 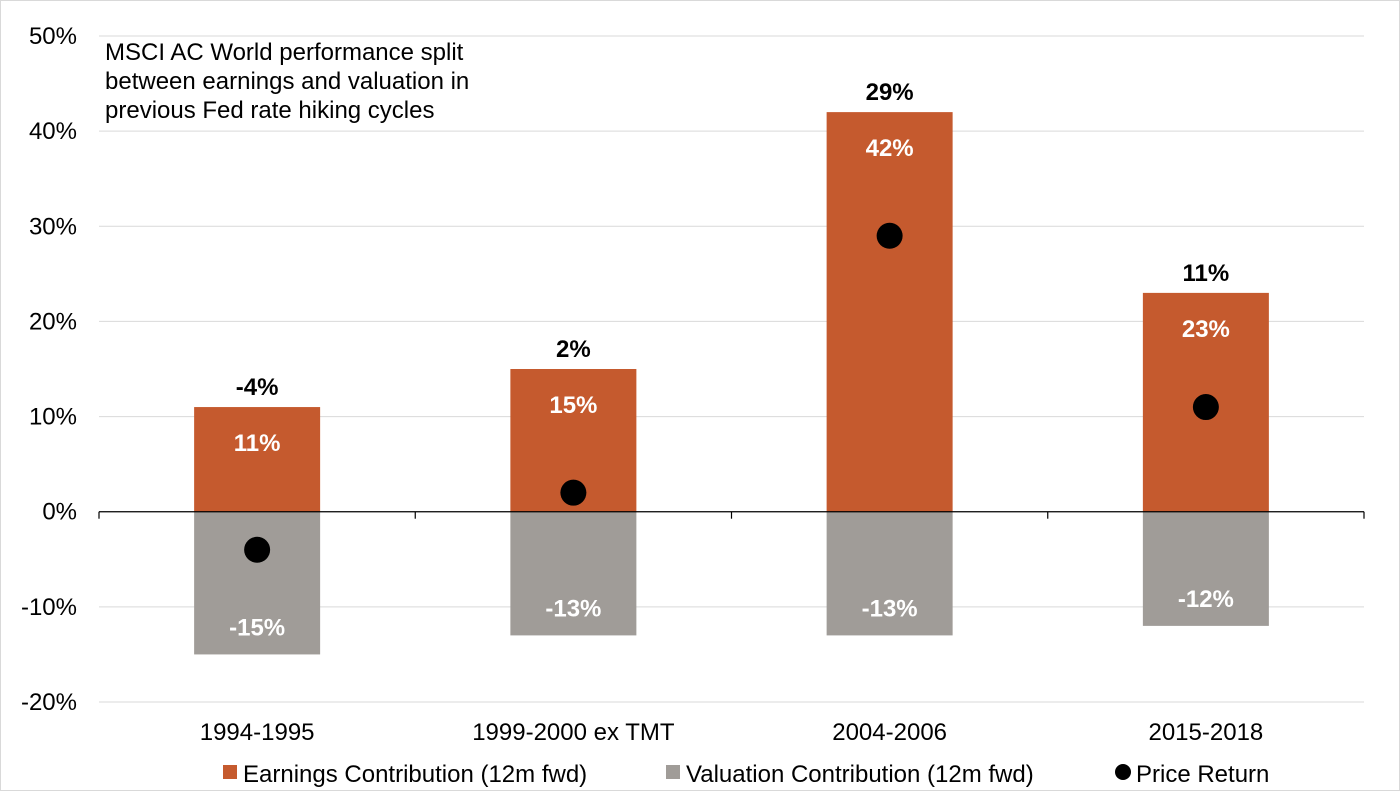 What do you see at coordinates (890, 92) in the screenshot?
I see `price-return-data-label: 29%` at bounding box center [890, 92].